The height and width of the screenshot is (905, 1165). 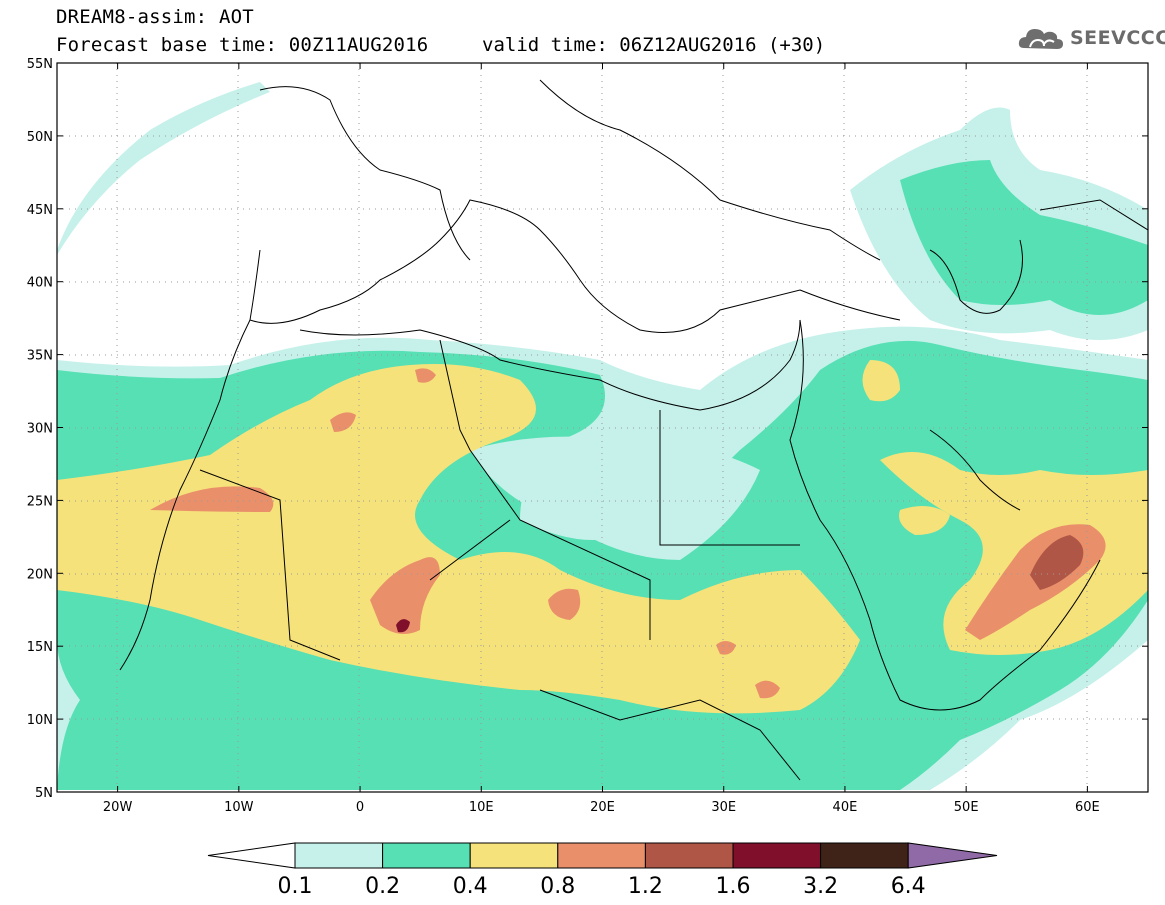 What do you see at coordinates (40, 501) in the screenshot?
I see `lat-tick-label: 25N` at bounding box center [40, 501].